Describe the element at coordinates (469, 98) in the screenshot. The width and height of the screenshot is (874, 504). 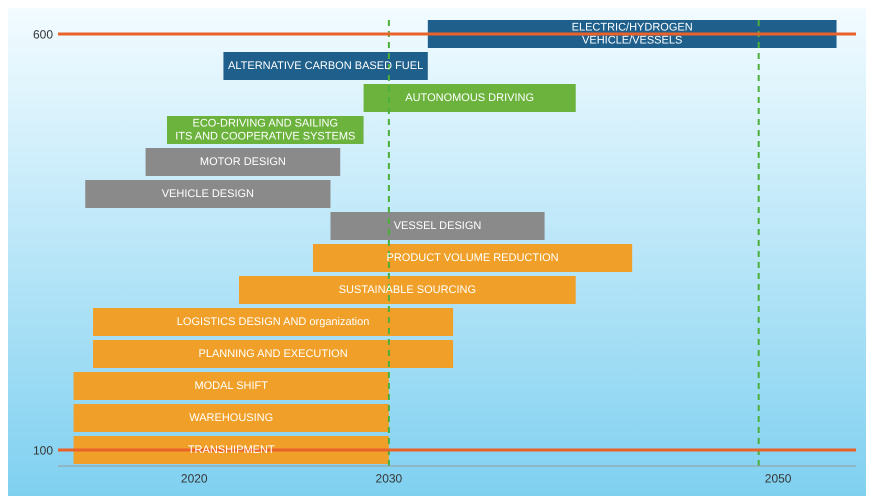
I see `y-tick-label: AUTONOMOUS DRIVING` at that location.